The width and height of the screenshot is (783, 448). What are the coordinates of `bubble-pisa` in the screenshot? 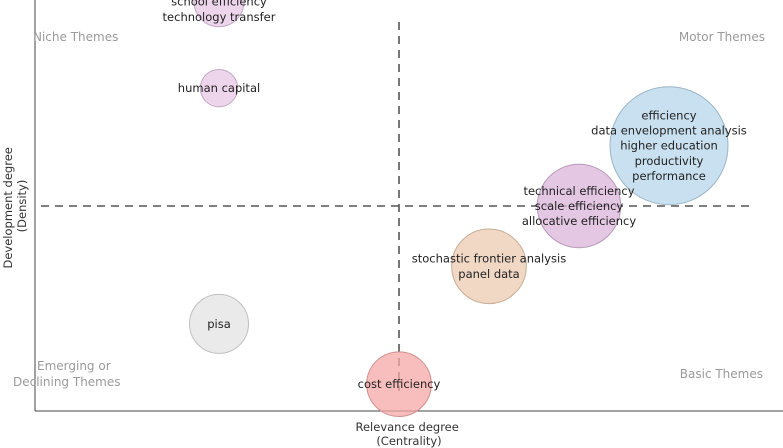 It's located at (219, 323).